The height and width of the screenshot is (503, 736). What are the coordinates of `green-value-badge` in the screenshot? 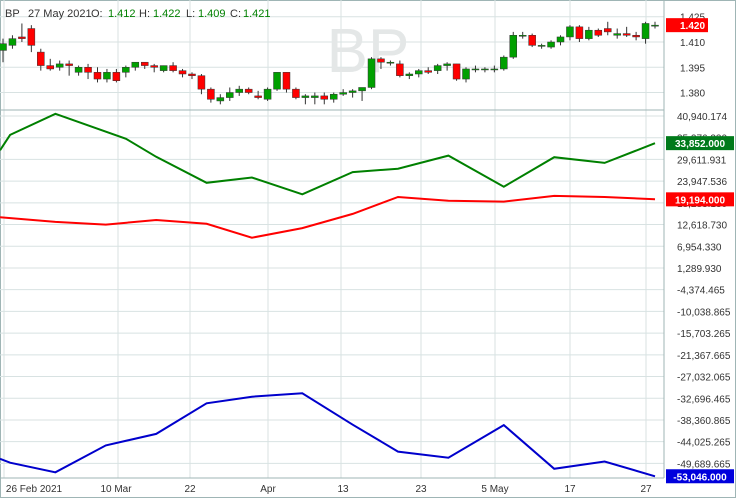 It's located at (700, 143).